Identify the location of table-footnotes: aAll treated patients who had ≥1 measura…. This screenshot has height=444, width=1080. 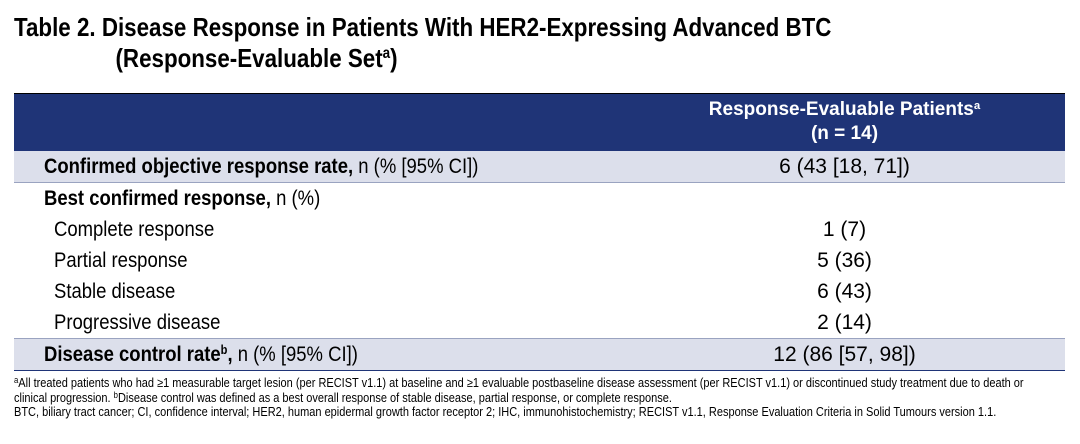
(524, 398).